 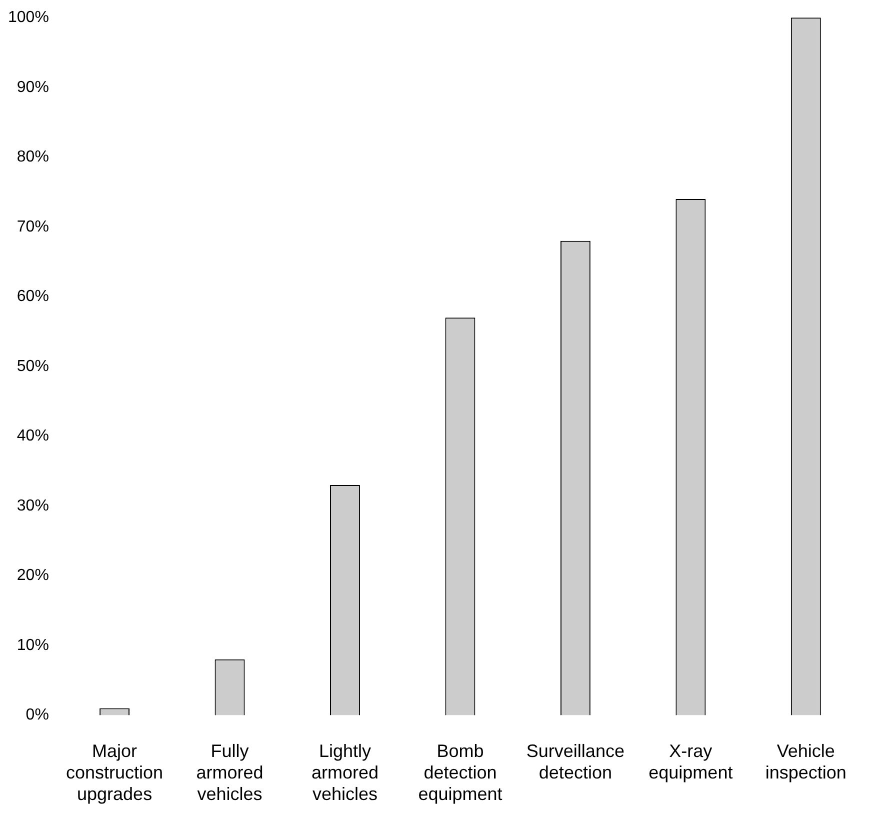 What do you see at coordinates (32, 505) in the screenshot?
I see `y-tick-label: 30%` at bounding box center [32, 505].